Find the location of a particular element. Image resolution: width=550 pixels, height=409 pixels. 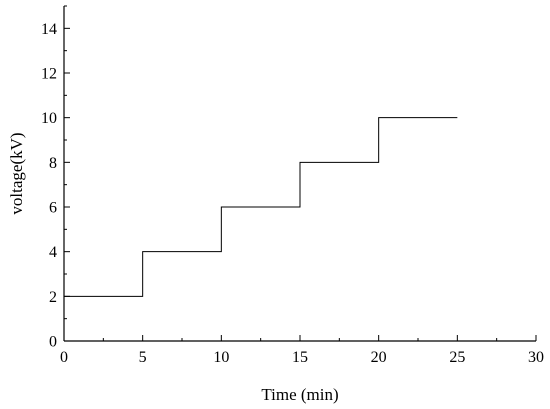

y-tick-label: 0 is located at coordinates (53, 342).